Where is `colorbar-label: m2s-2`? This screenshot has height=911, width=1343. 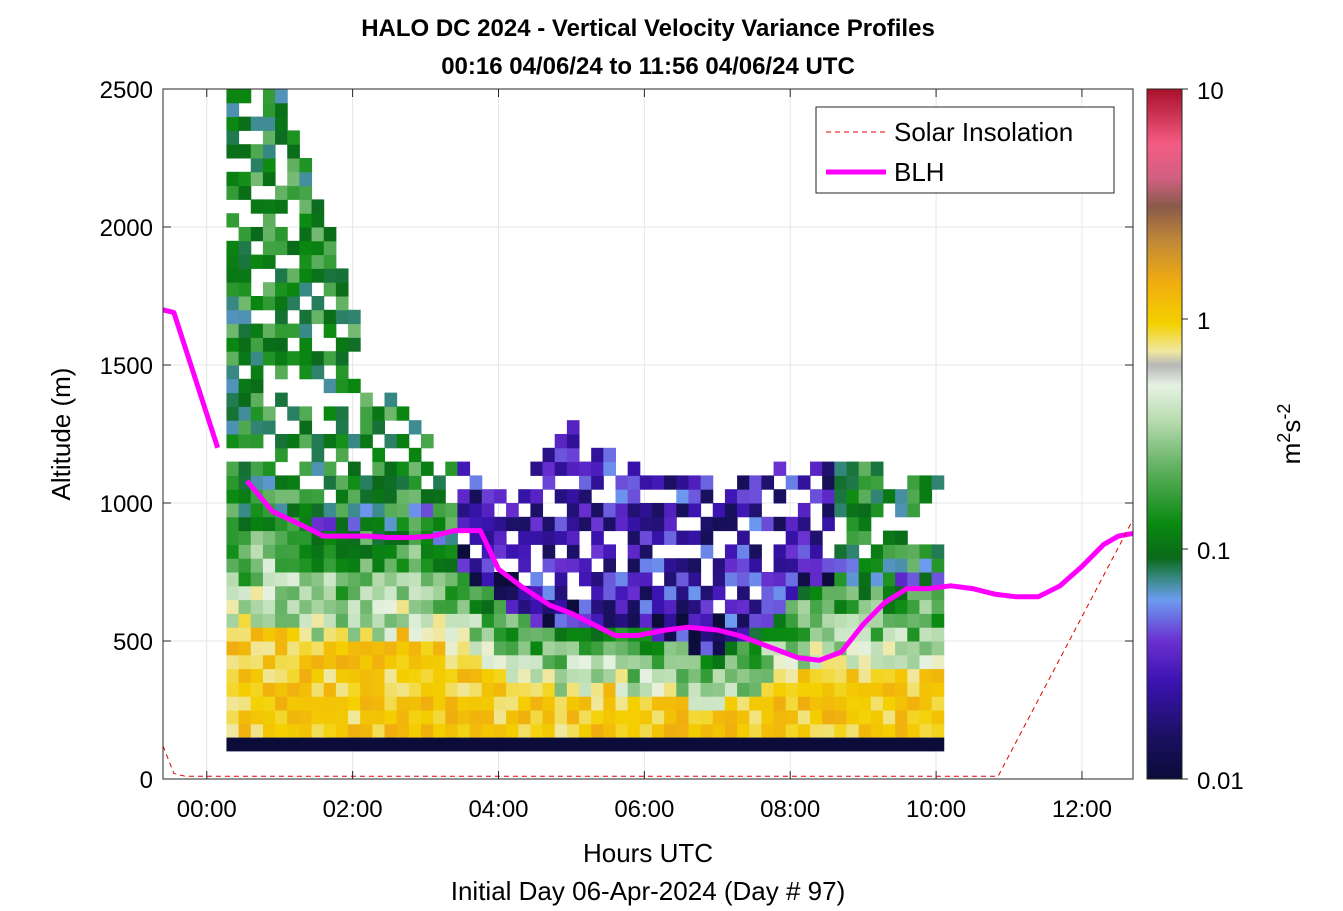
colorbar-label: m2s-2 is located at coordinates (1290, 434).